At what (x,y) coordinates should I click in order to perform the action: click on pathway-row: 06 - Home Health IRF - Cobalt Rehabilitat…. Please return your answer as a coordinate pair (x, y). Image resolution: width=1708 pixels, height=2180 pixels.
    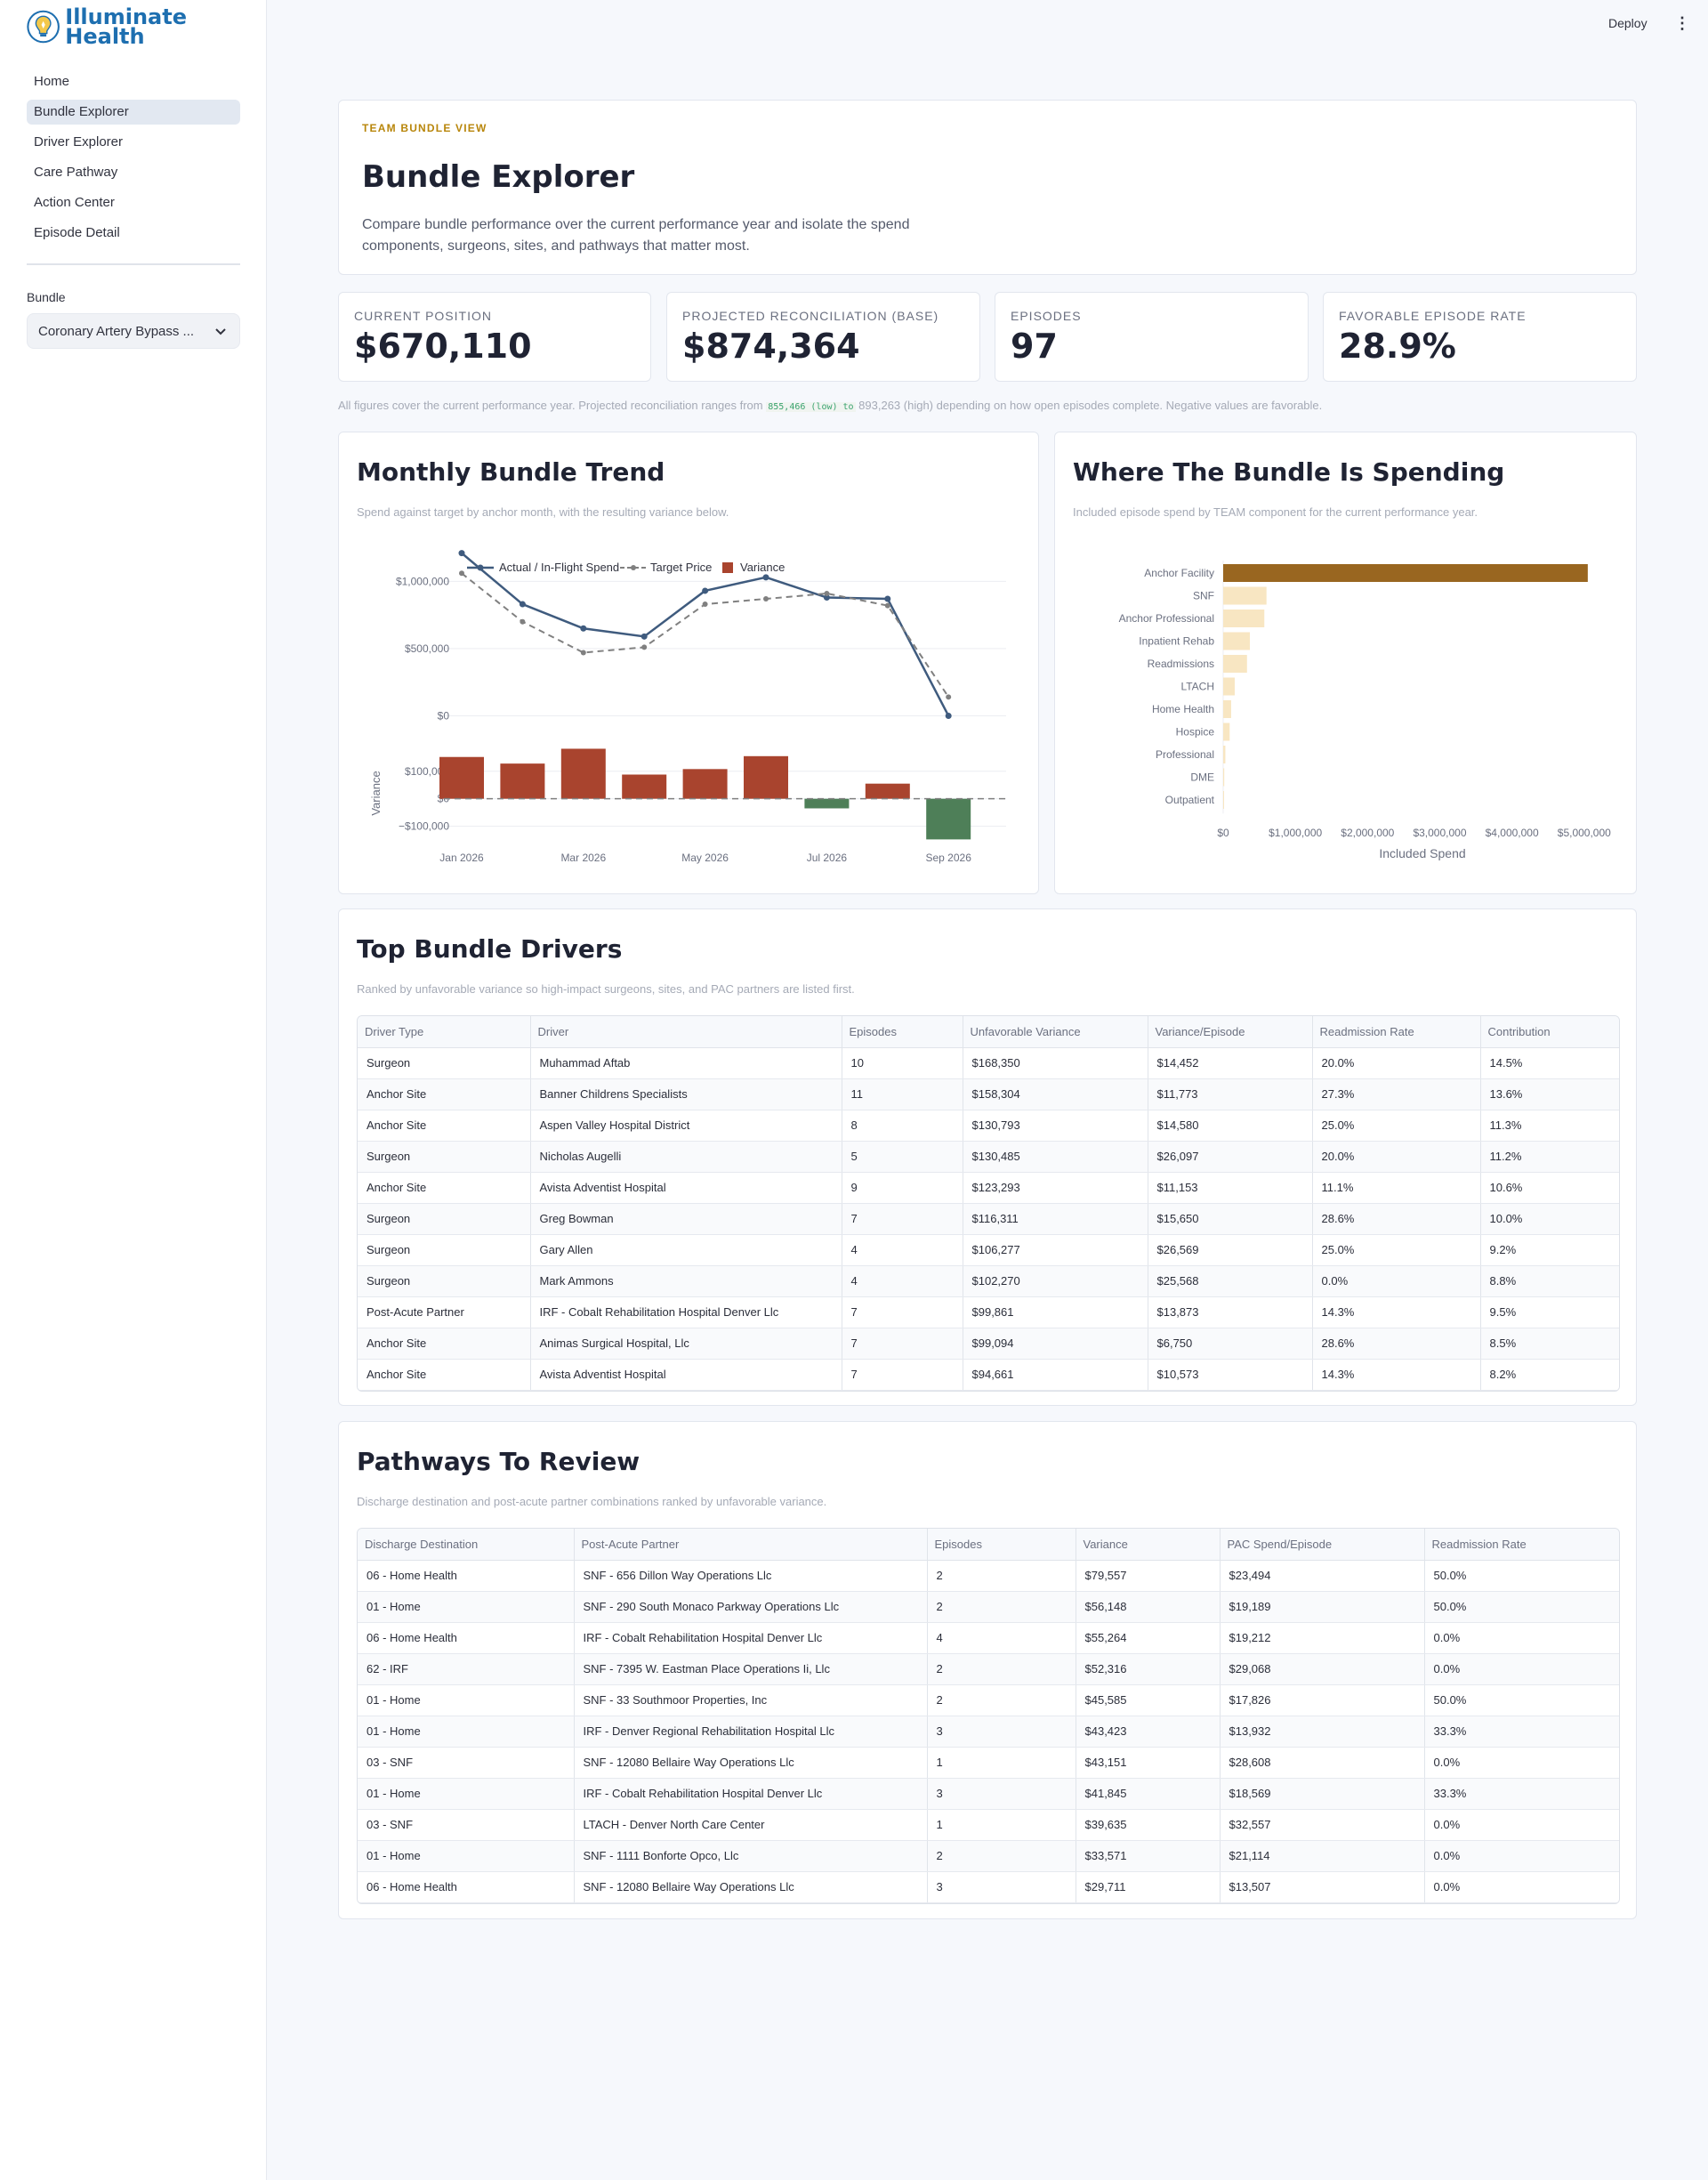
    Looking at the image, I should click on (988, 1638).